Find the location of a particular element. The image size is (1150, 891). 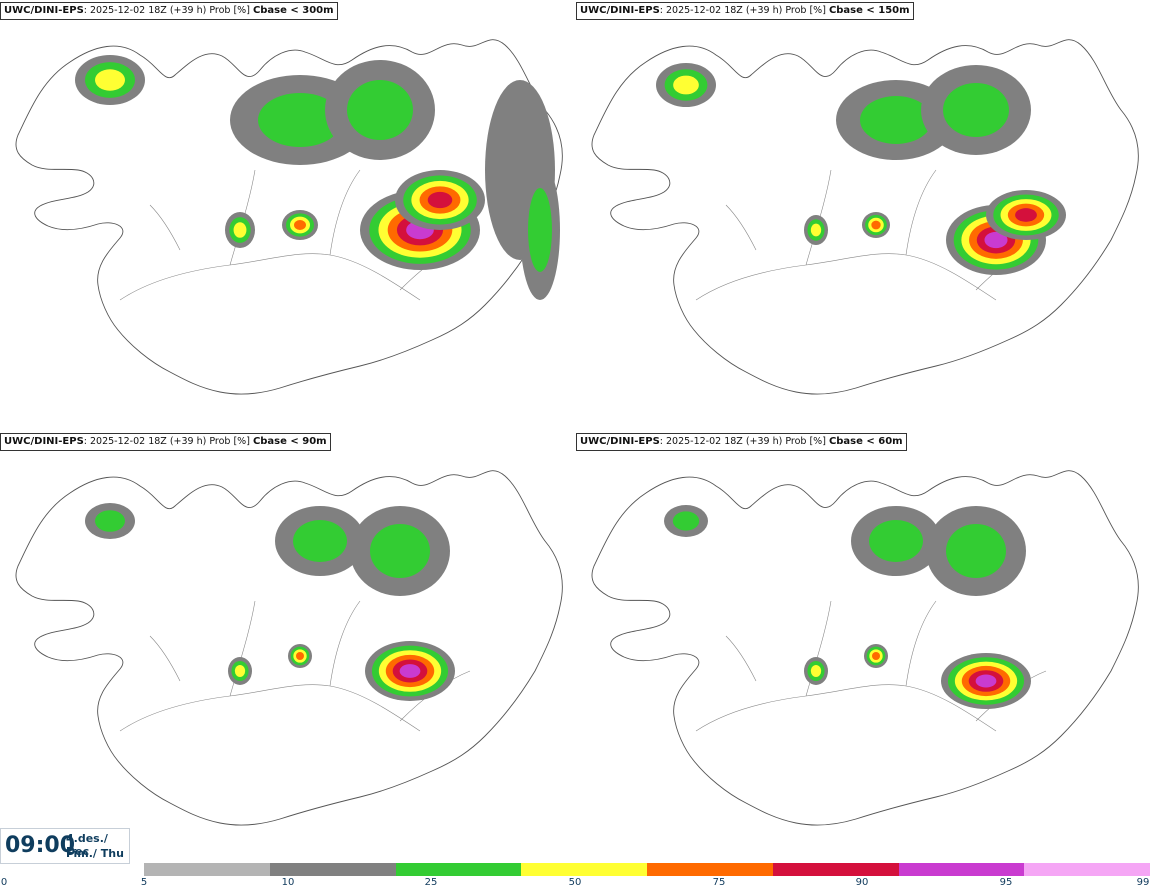

threshold-label: Cbase < 60m is located at coordinates (865, 441).